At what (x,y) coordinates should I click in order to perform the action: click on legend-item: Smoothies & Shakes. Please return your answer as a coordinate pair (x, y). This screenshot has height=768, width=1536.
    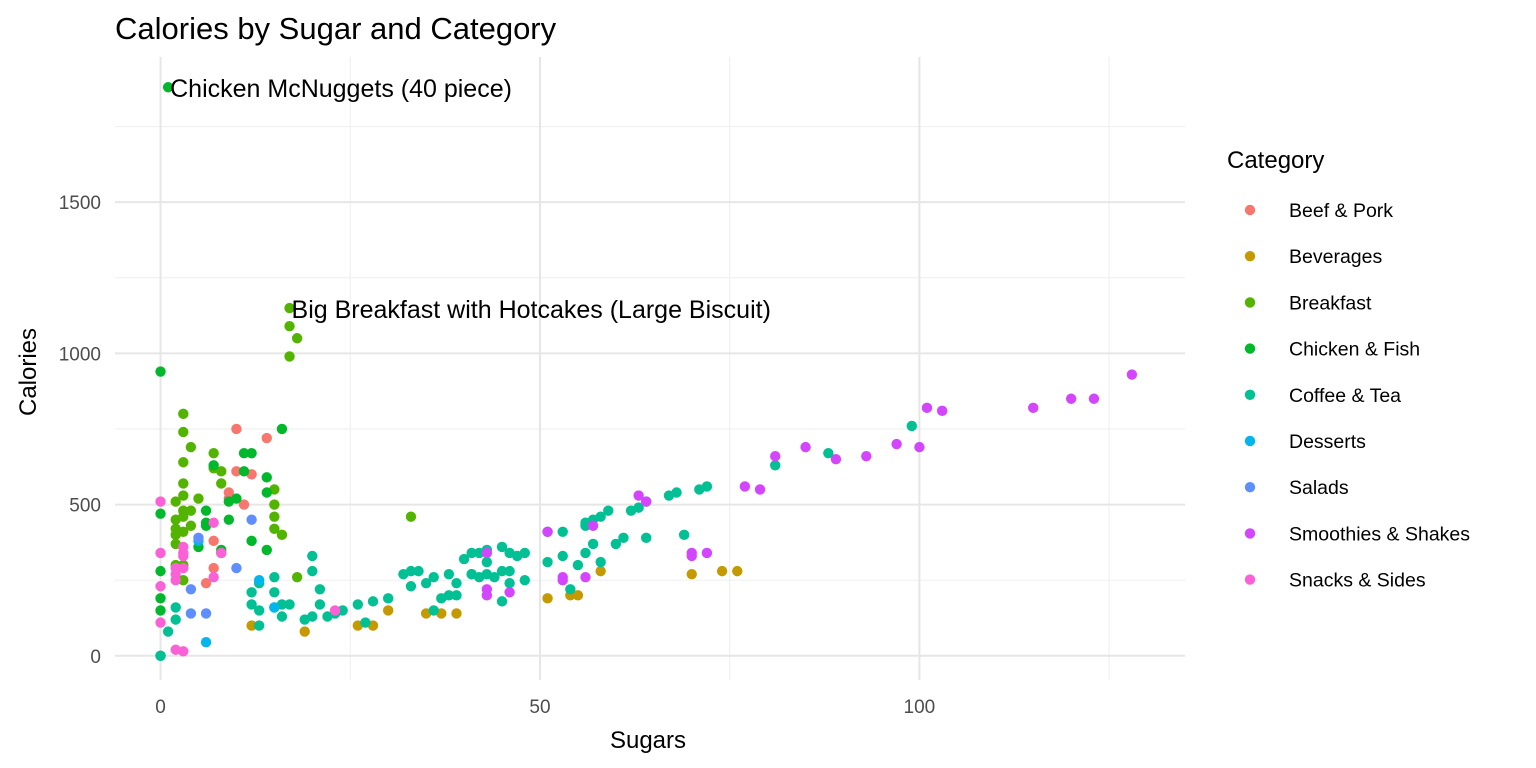
    Looking at the image, I should click on (1357, 534).